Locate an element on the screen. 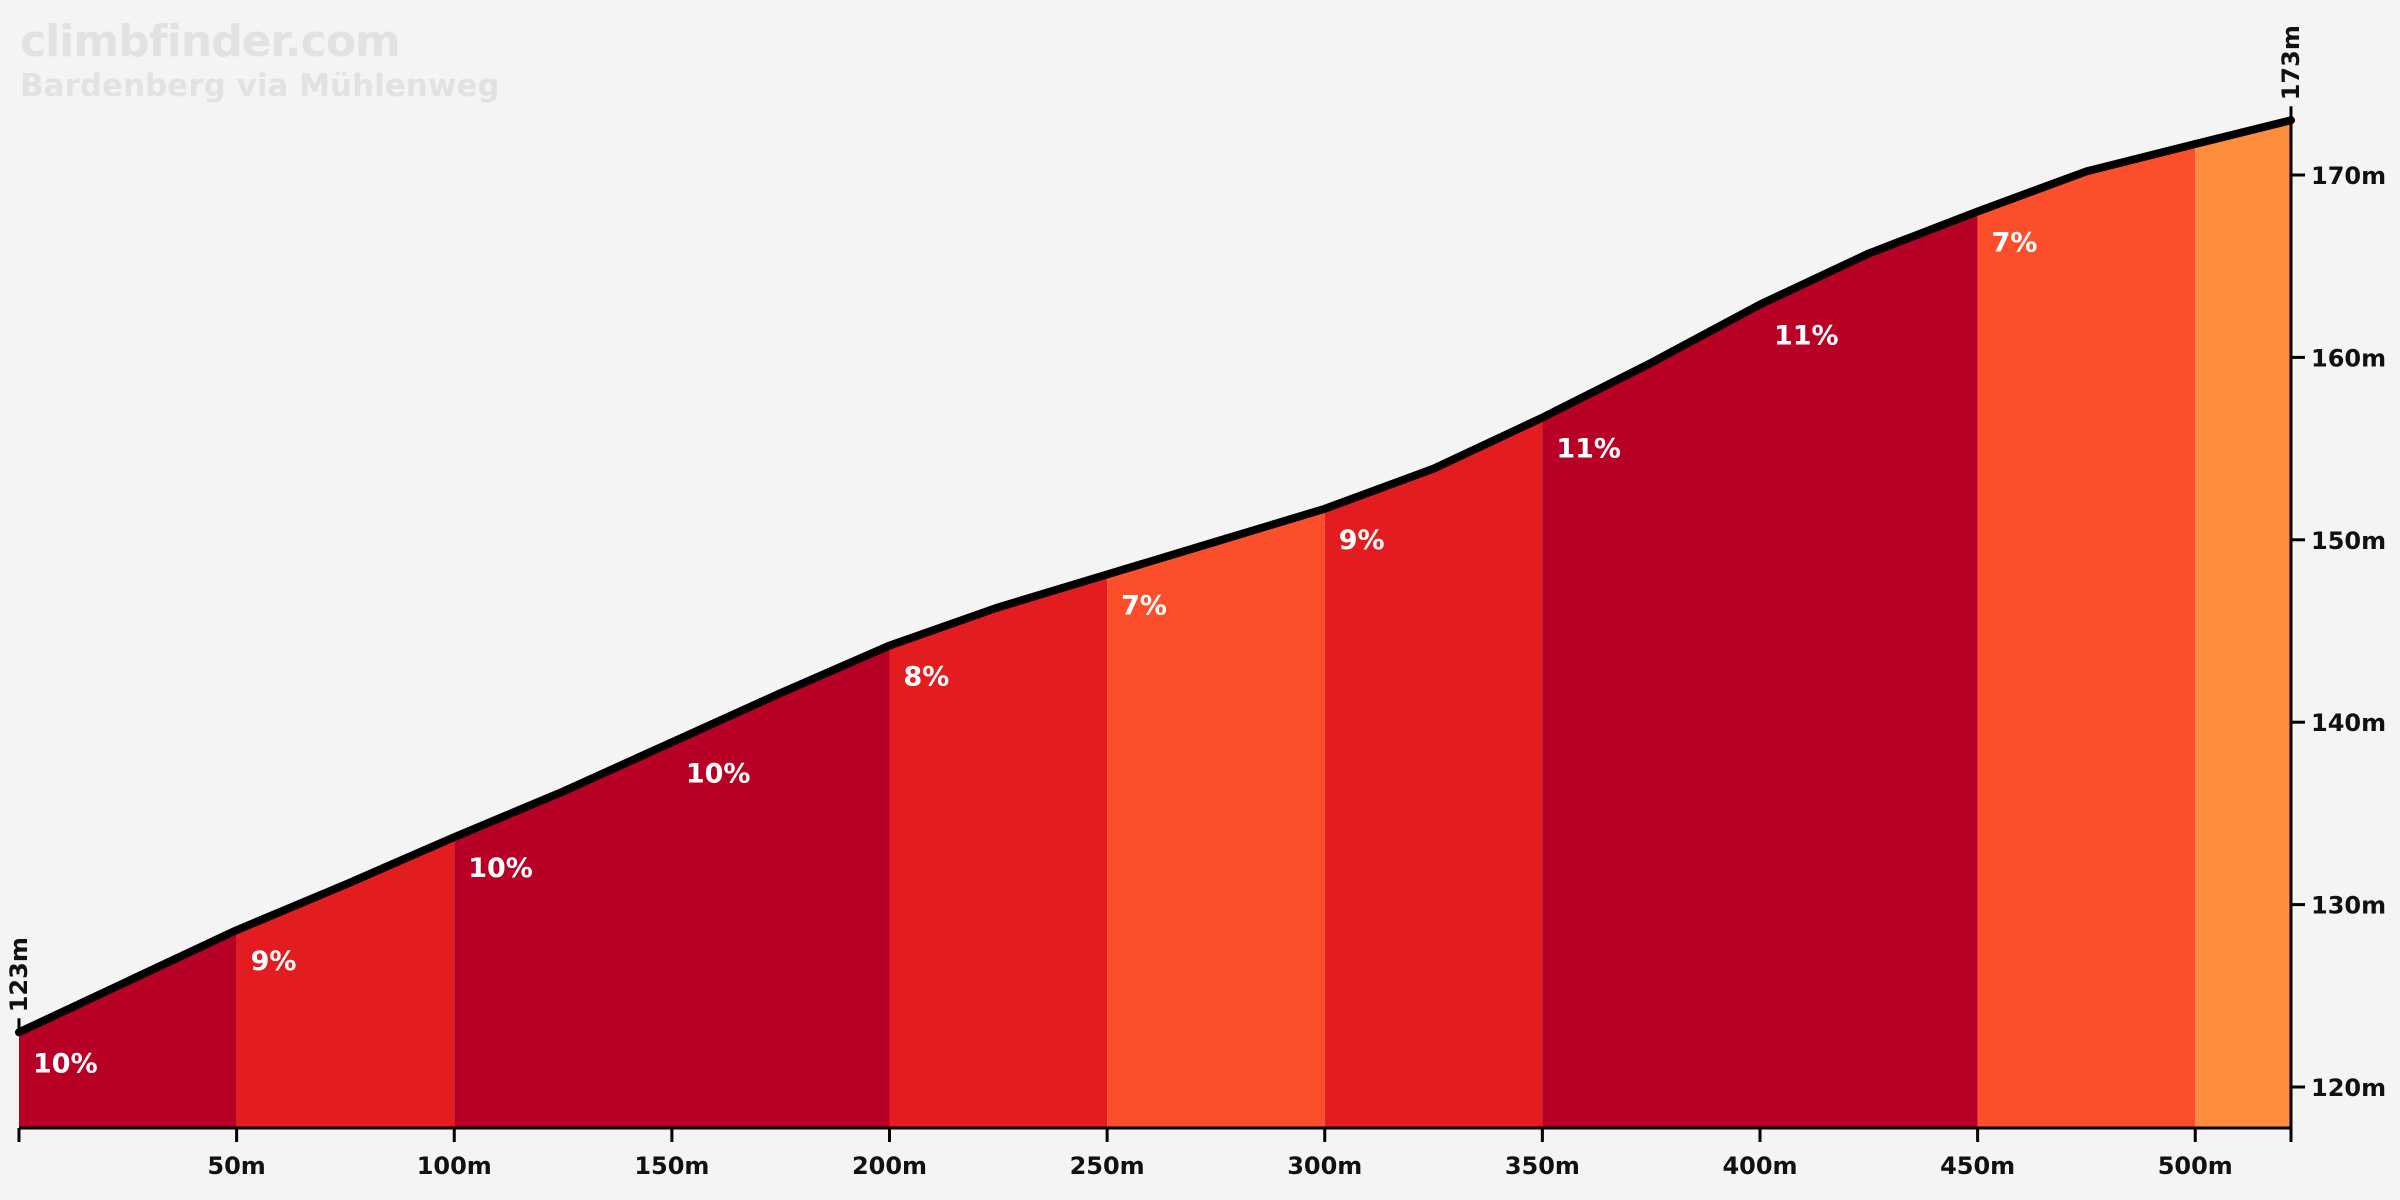 The image size is (2400, 1200). x-tick-label: 250m is located at coordinates (1107, 1166).